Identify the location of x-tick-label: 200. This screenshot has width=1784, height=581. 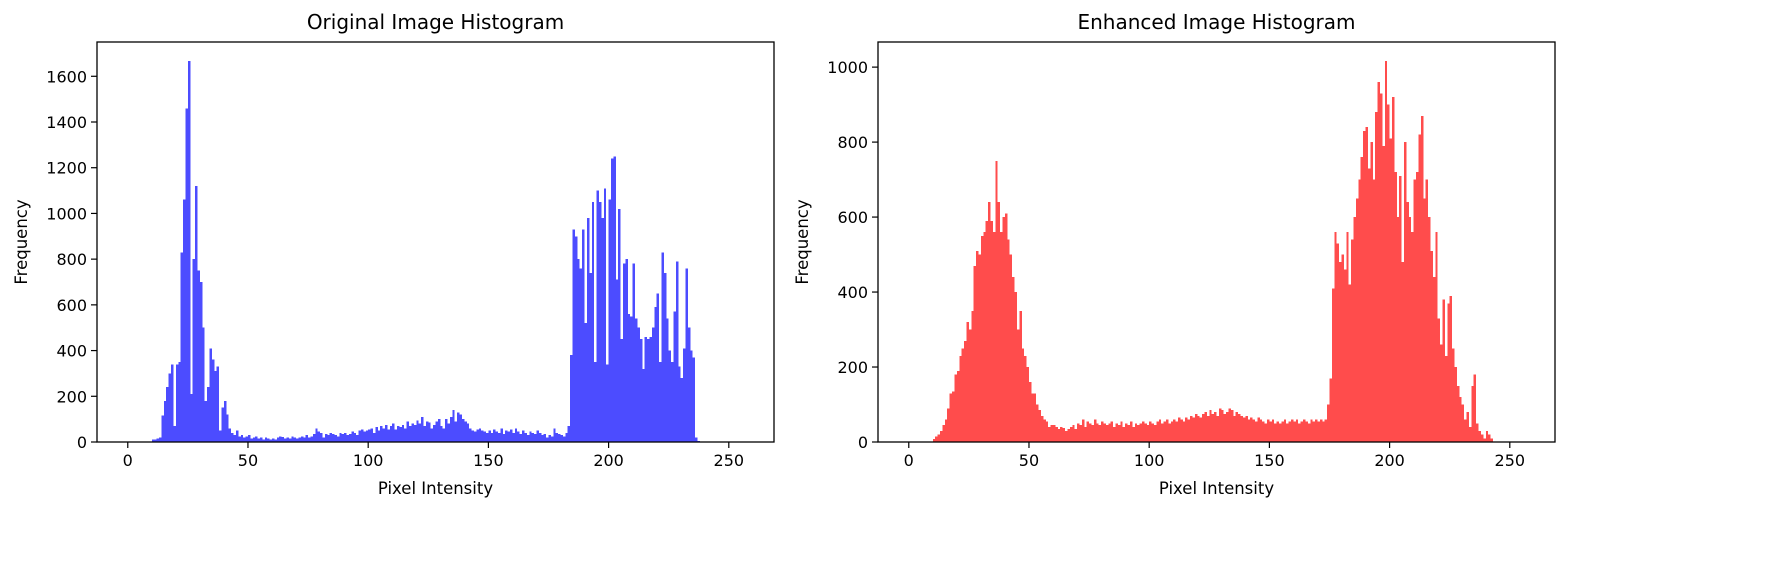
(608, 460).